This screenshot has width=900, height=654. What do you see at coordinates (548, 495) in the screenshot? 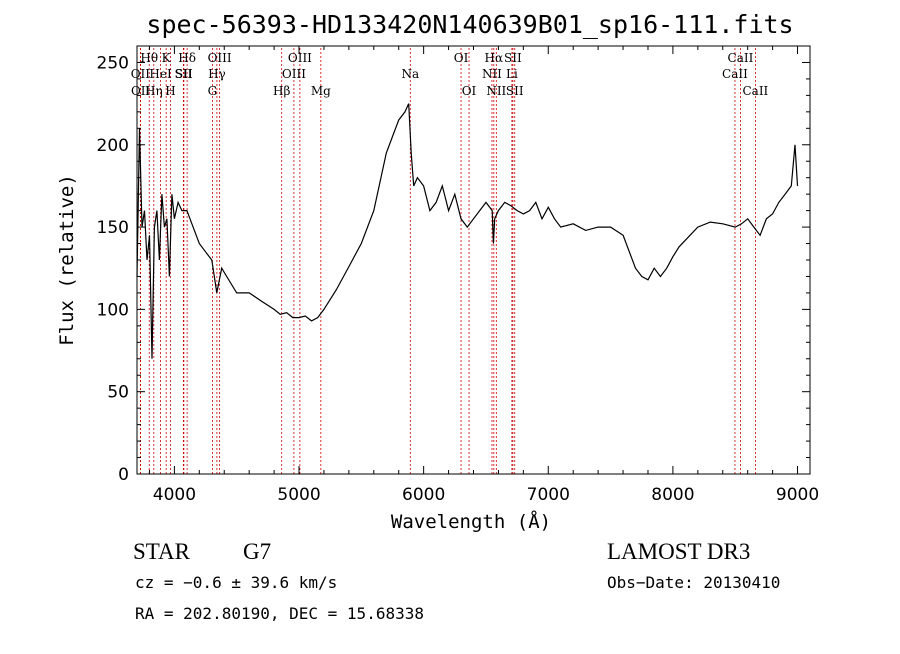
I see `x-tick-label: 7000` at bounding box center [548, 495].